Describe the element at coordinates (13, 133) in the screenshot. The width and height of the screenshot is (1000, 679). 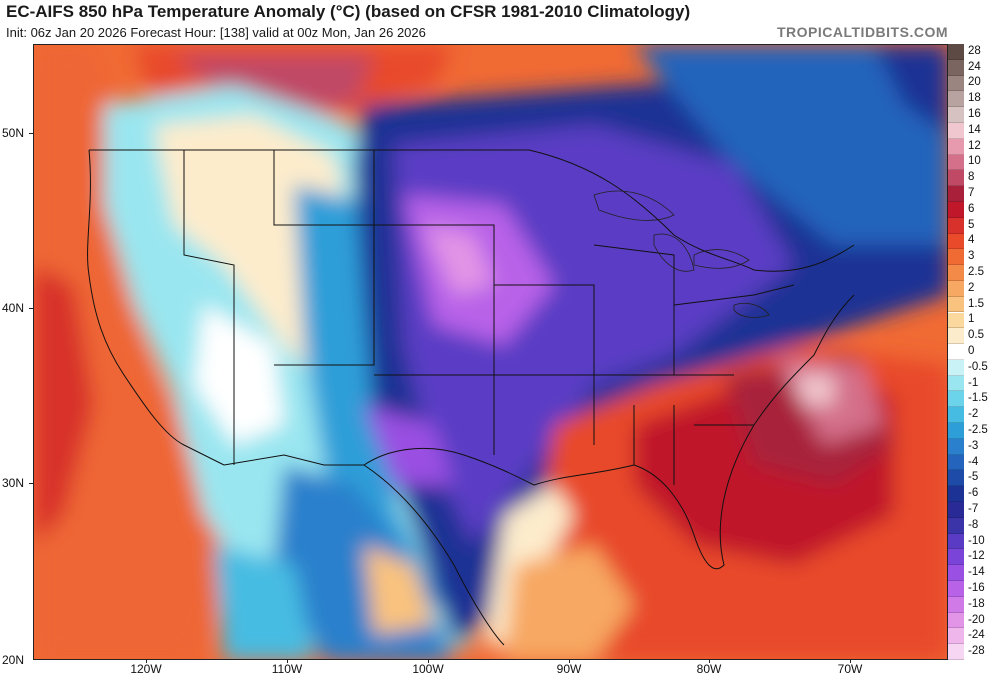
I see `lat-label-50n: 50N` at that location.